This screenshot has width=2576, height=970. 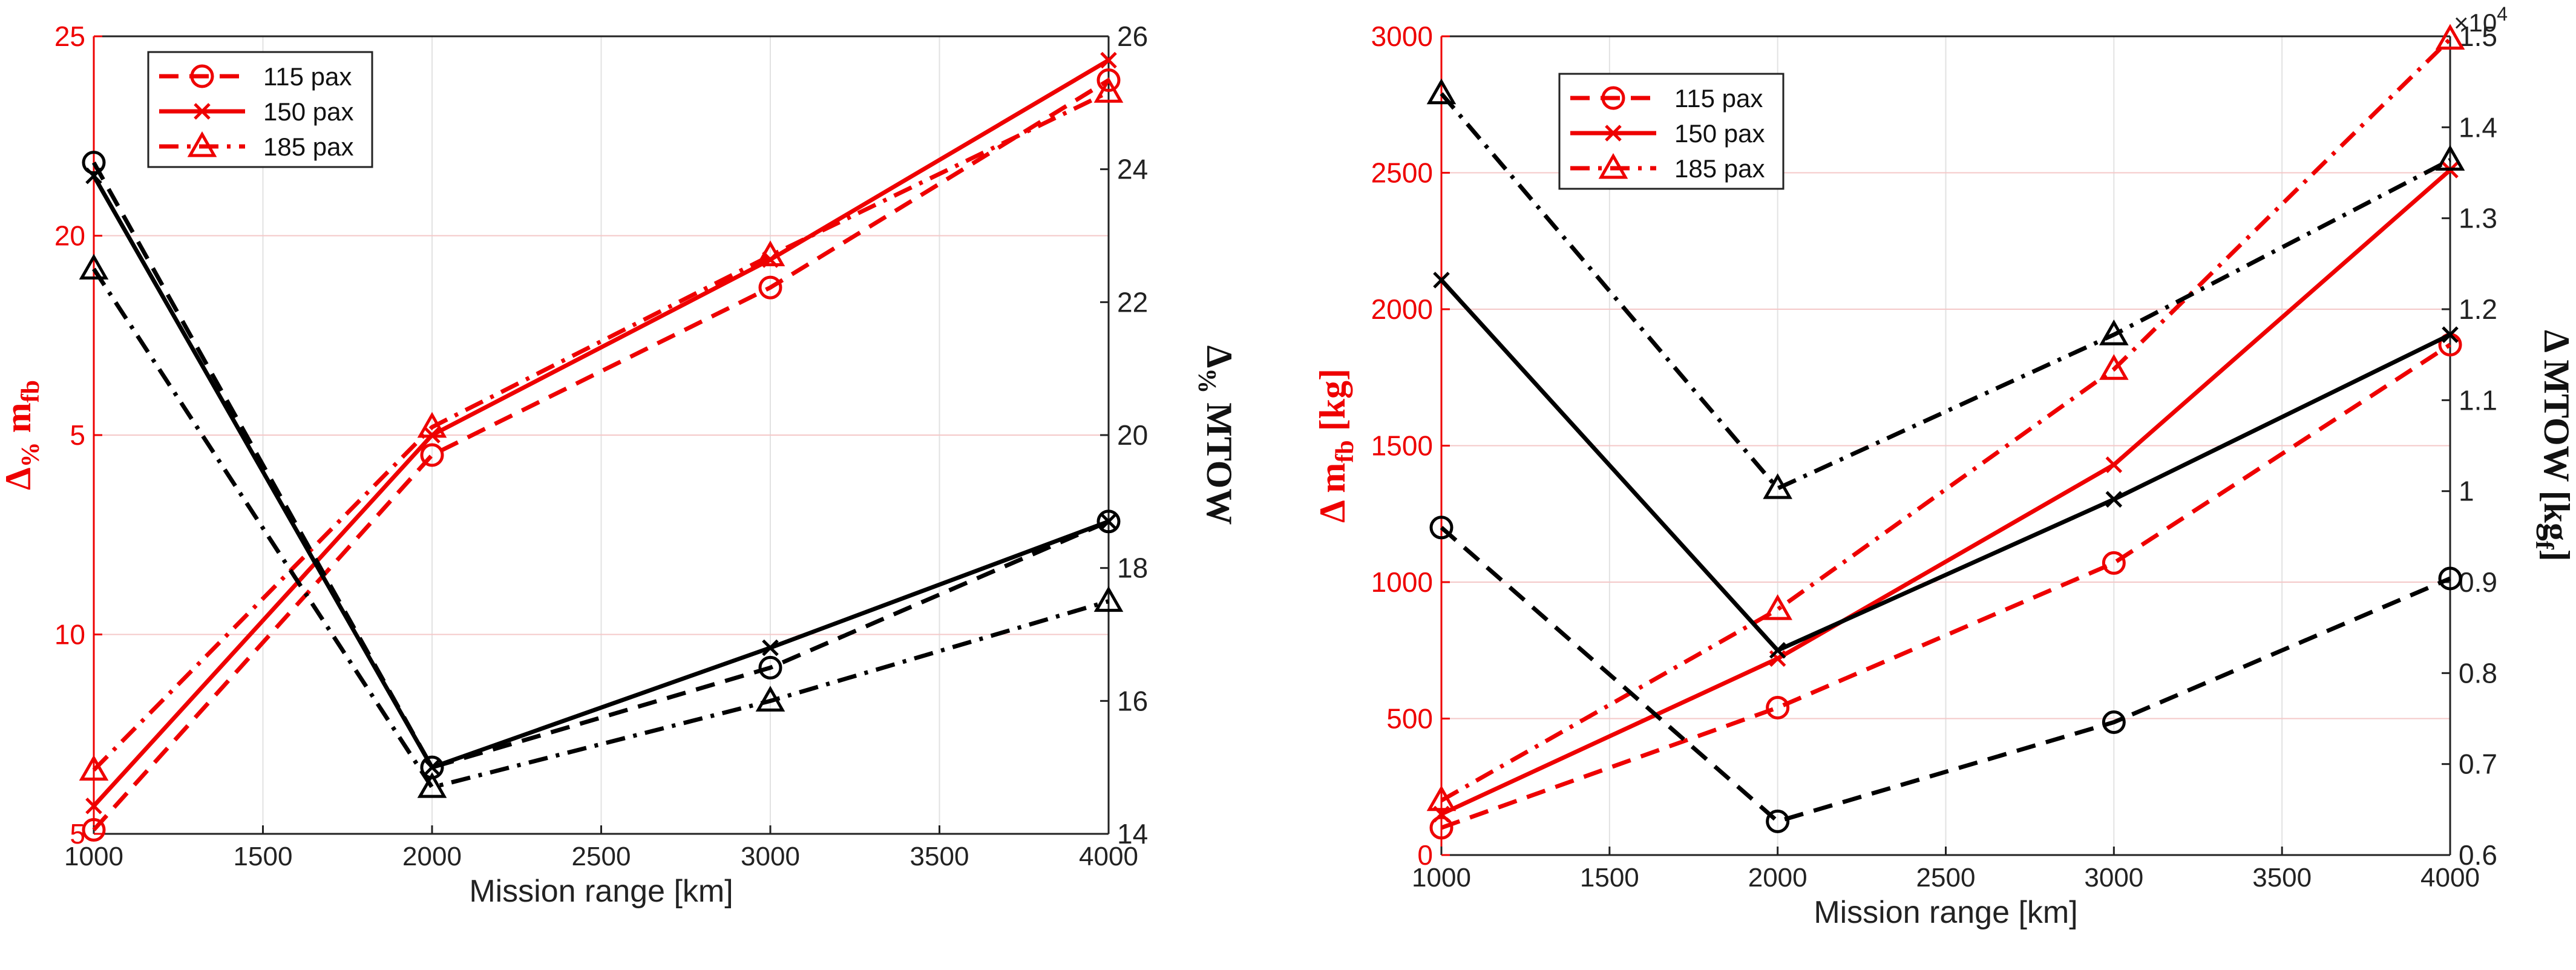 What do you see at coordinates (1402, 309) in the screenshot?
I see `y-left-tick-label: 2000` at bounding box center [1402, 309].